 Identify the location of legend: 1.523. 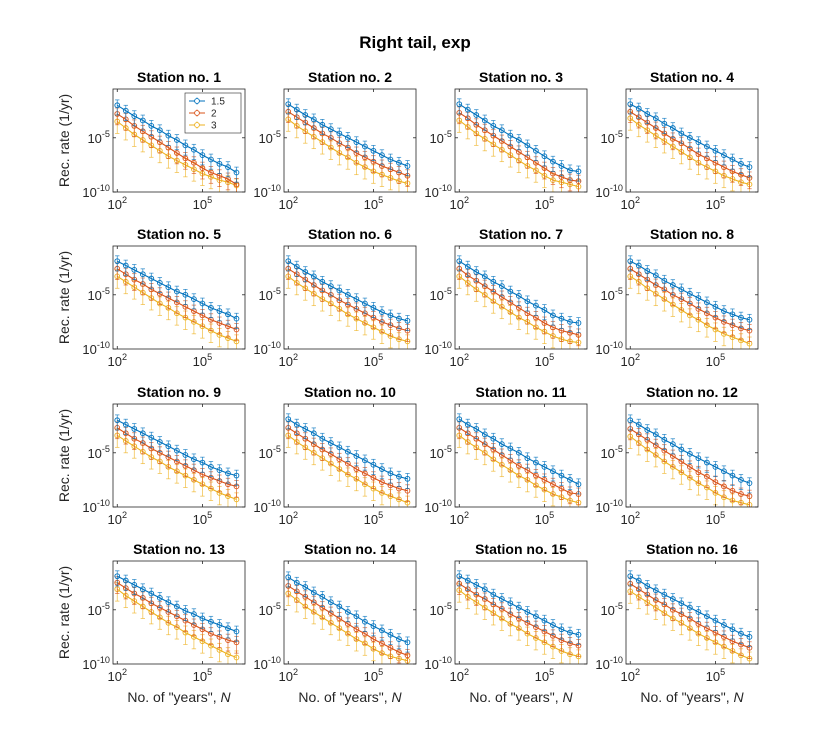
(213, 113).